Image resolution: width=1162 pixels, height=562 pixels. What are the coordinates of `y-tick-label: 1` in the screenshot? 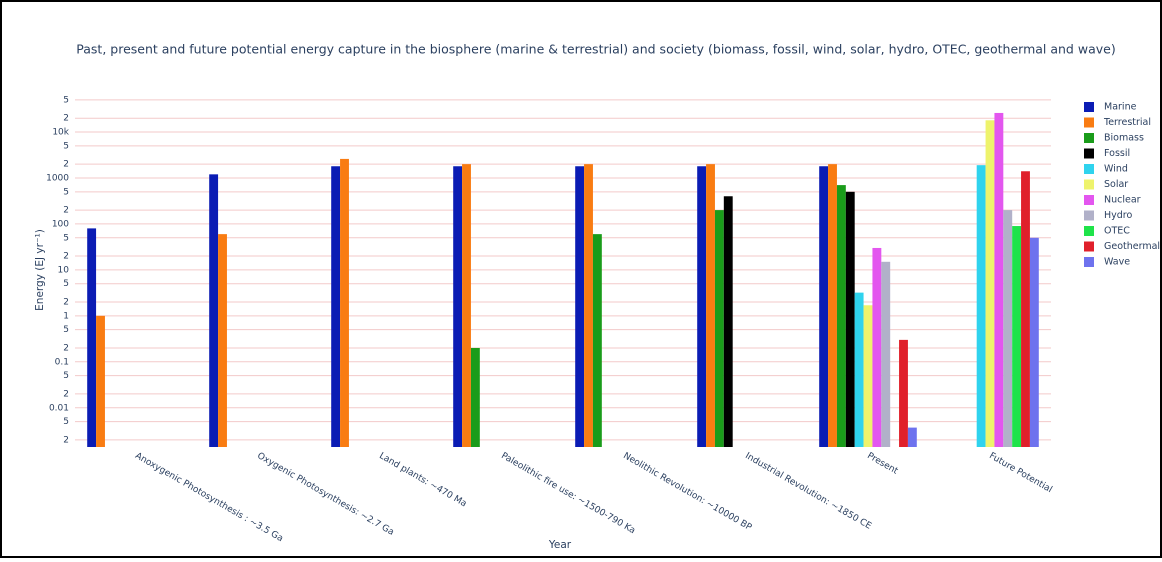 It's located at (66, 316).